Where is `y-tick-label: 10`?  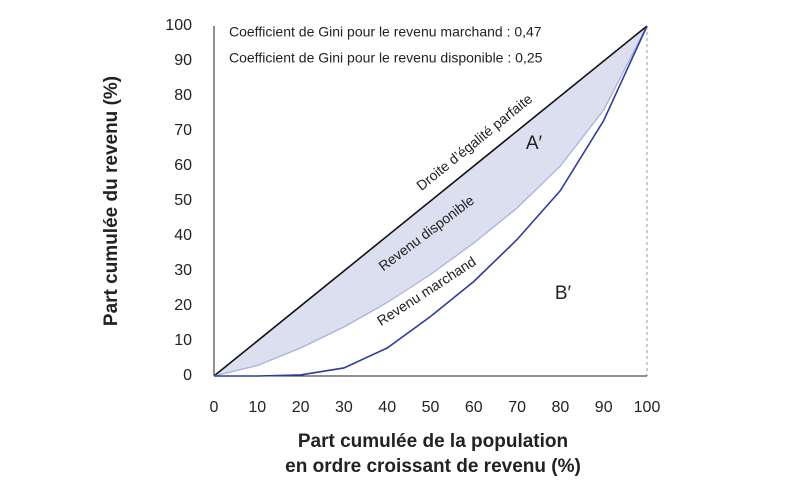
y-tick-label: 10 is located at coordinates (183, 340).